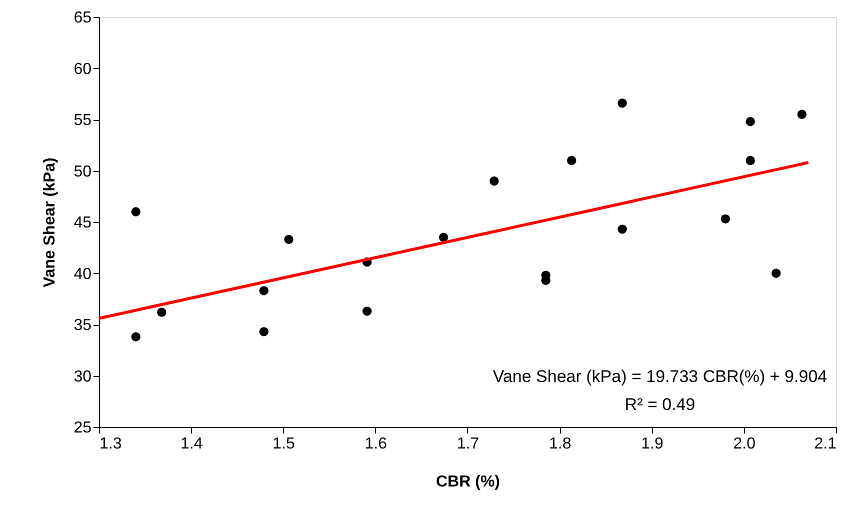 Image resolution: width=844 pixels, height=516 pixels. I want to click on x-tick-label: 1.4, so click(191, 444).